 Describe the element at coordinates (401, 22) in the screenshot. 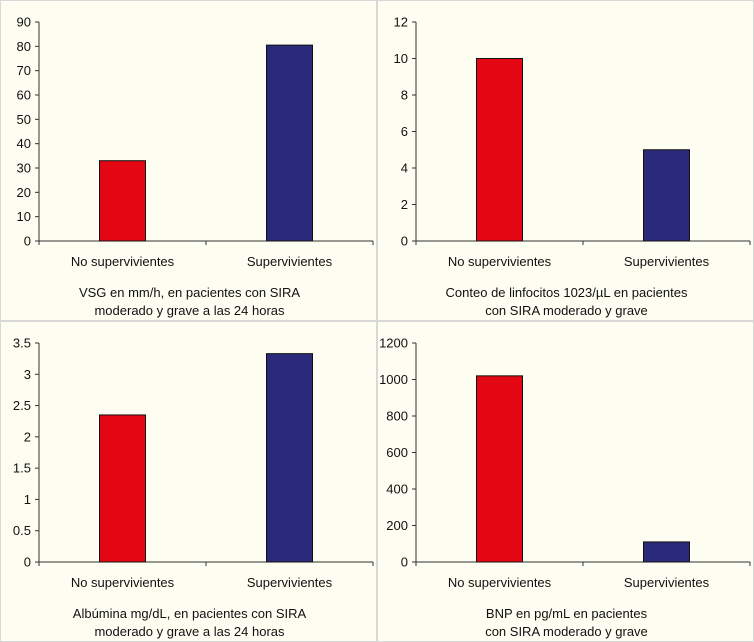

I see `y-tick-label: 12` at that location.